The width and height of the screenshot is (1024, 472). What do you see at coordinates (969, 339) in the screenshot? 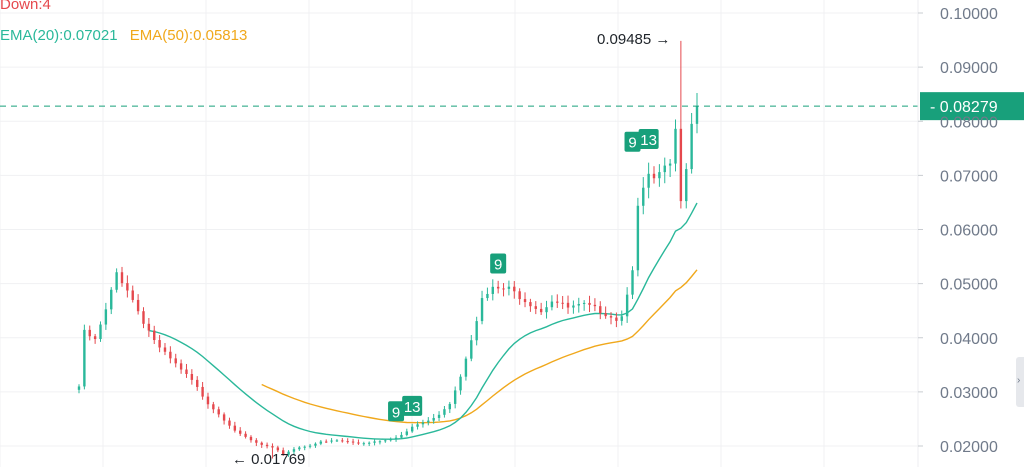
I see `axis-tick-label: 0.04000` at bounding box center [969, 339].